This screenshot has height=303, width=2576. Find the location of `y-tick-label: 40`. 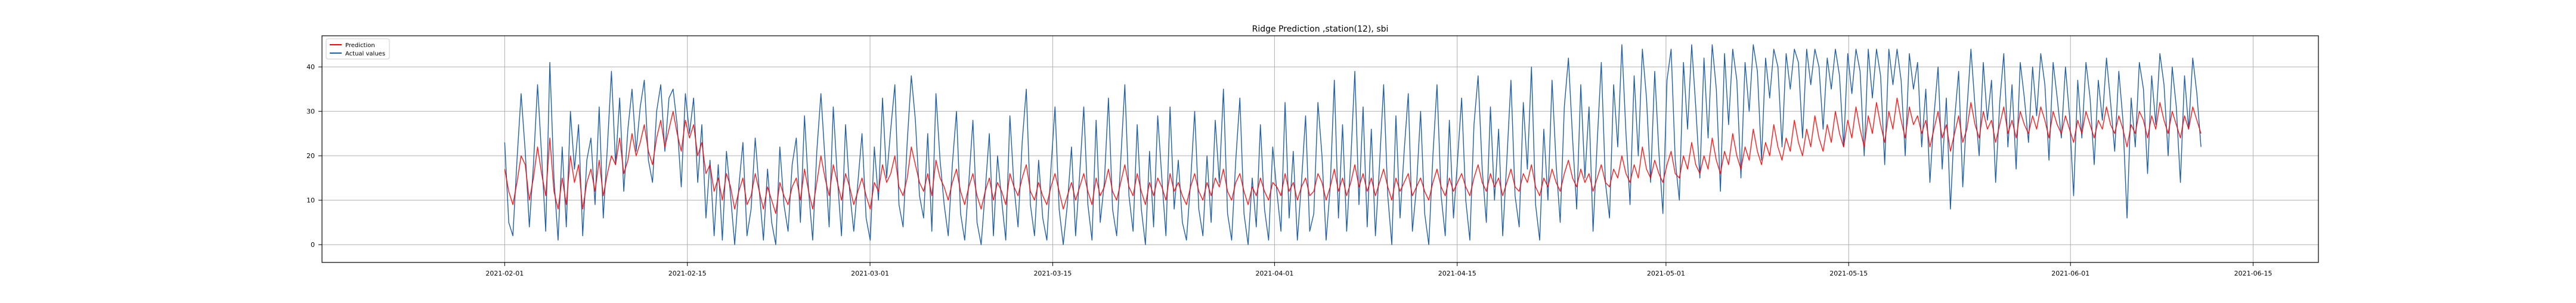

y-tick-label: 40 is located at coordinates (311, 67).